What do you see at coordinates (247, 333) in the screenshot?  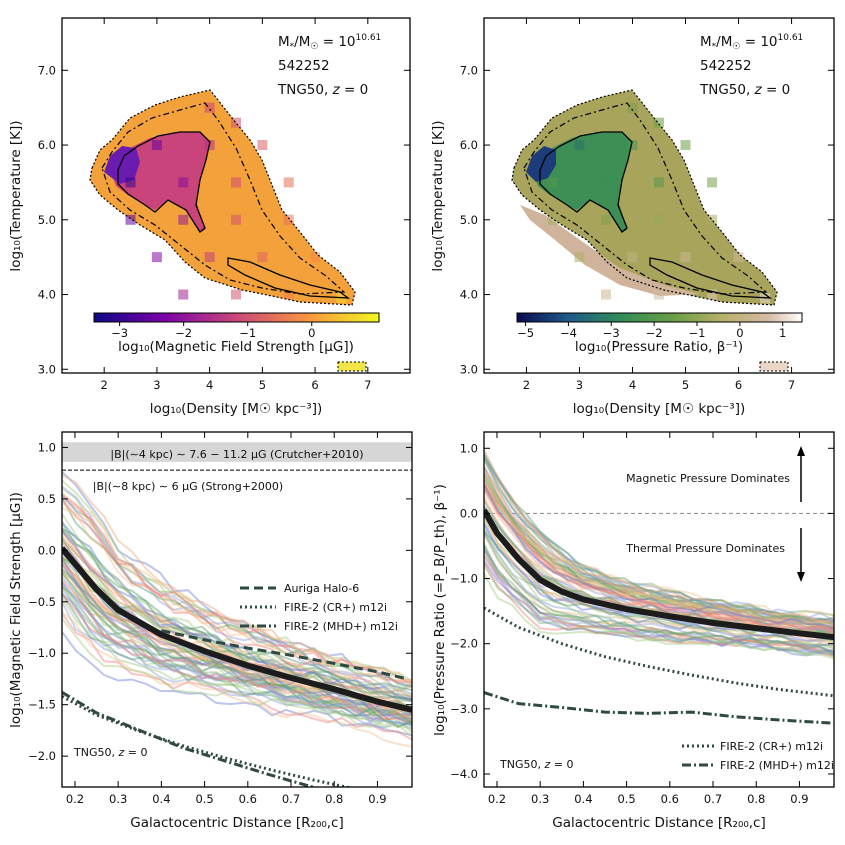 I see `colorbar-tick-label-tl: −1` at bounding box center [247, 333].